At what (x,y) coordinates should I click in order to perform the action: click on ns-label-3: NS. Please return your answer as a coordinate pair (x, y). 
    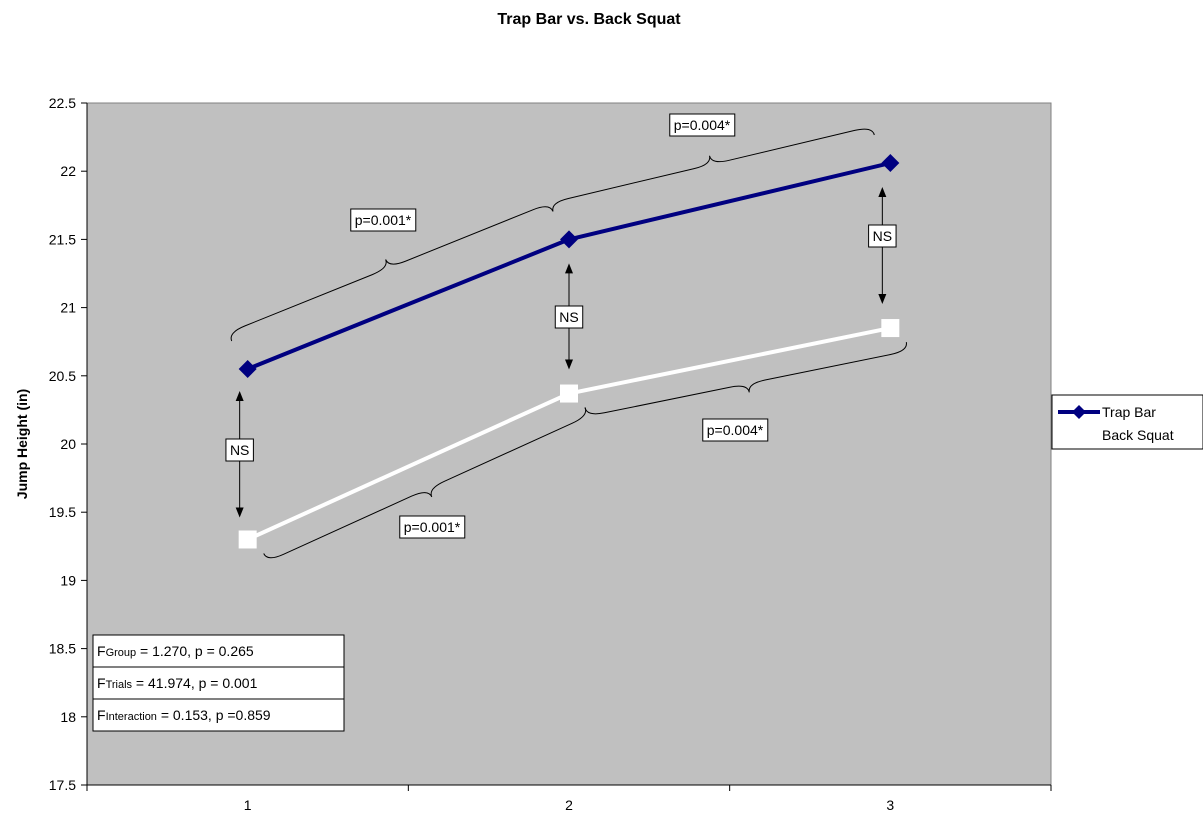
    Looking at the image, I should click on (882, 236).